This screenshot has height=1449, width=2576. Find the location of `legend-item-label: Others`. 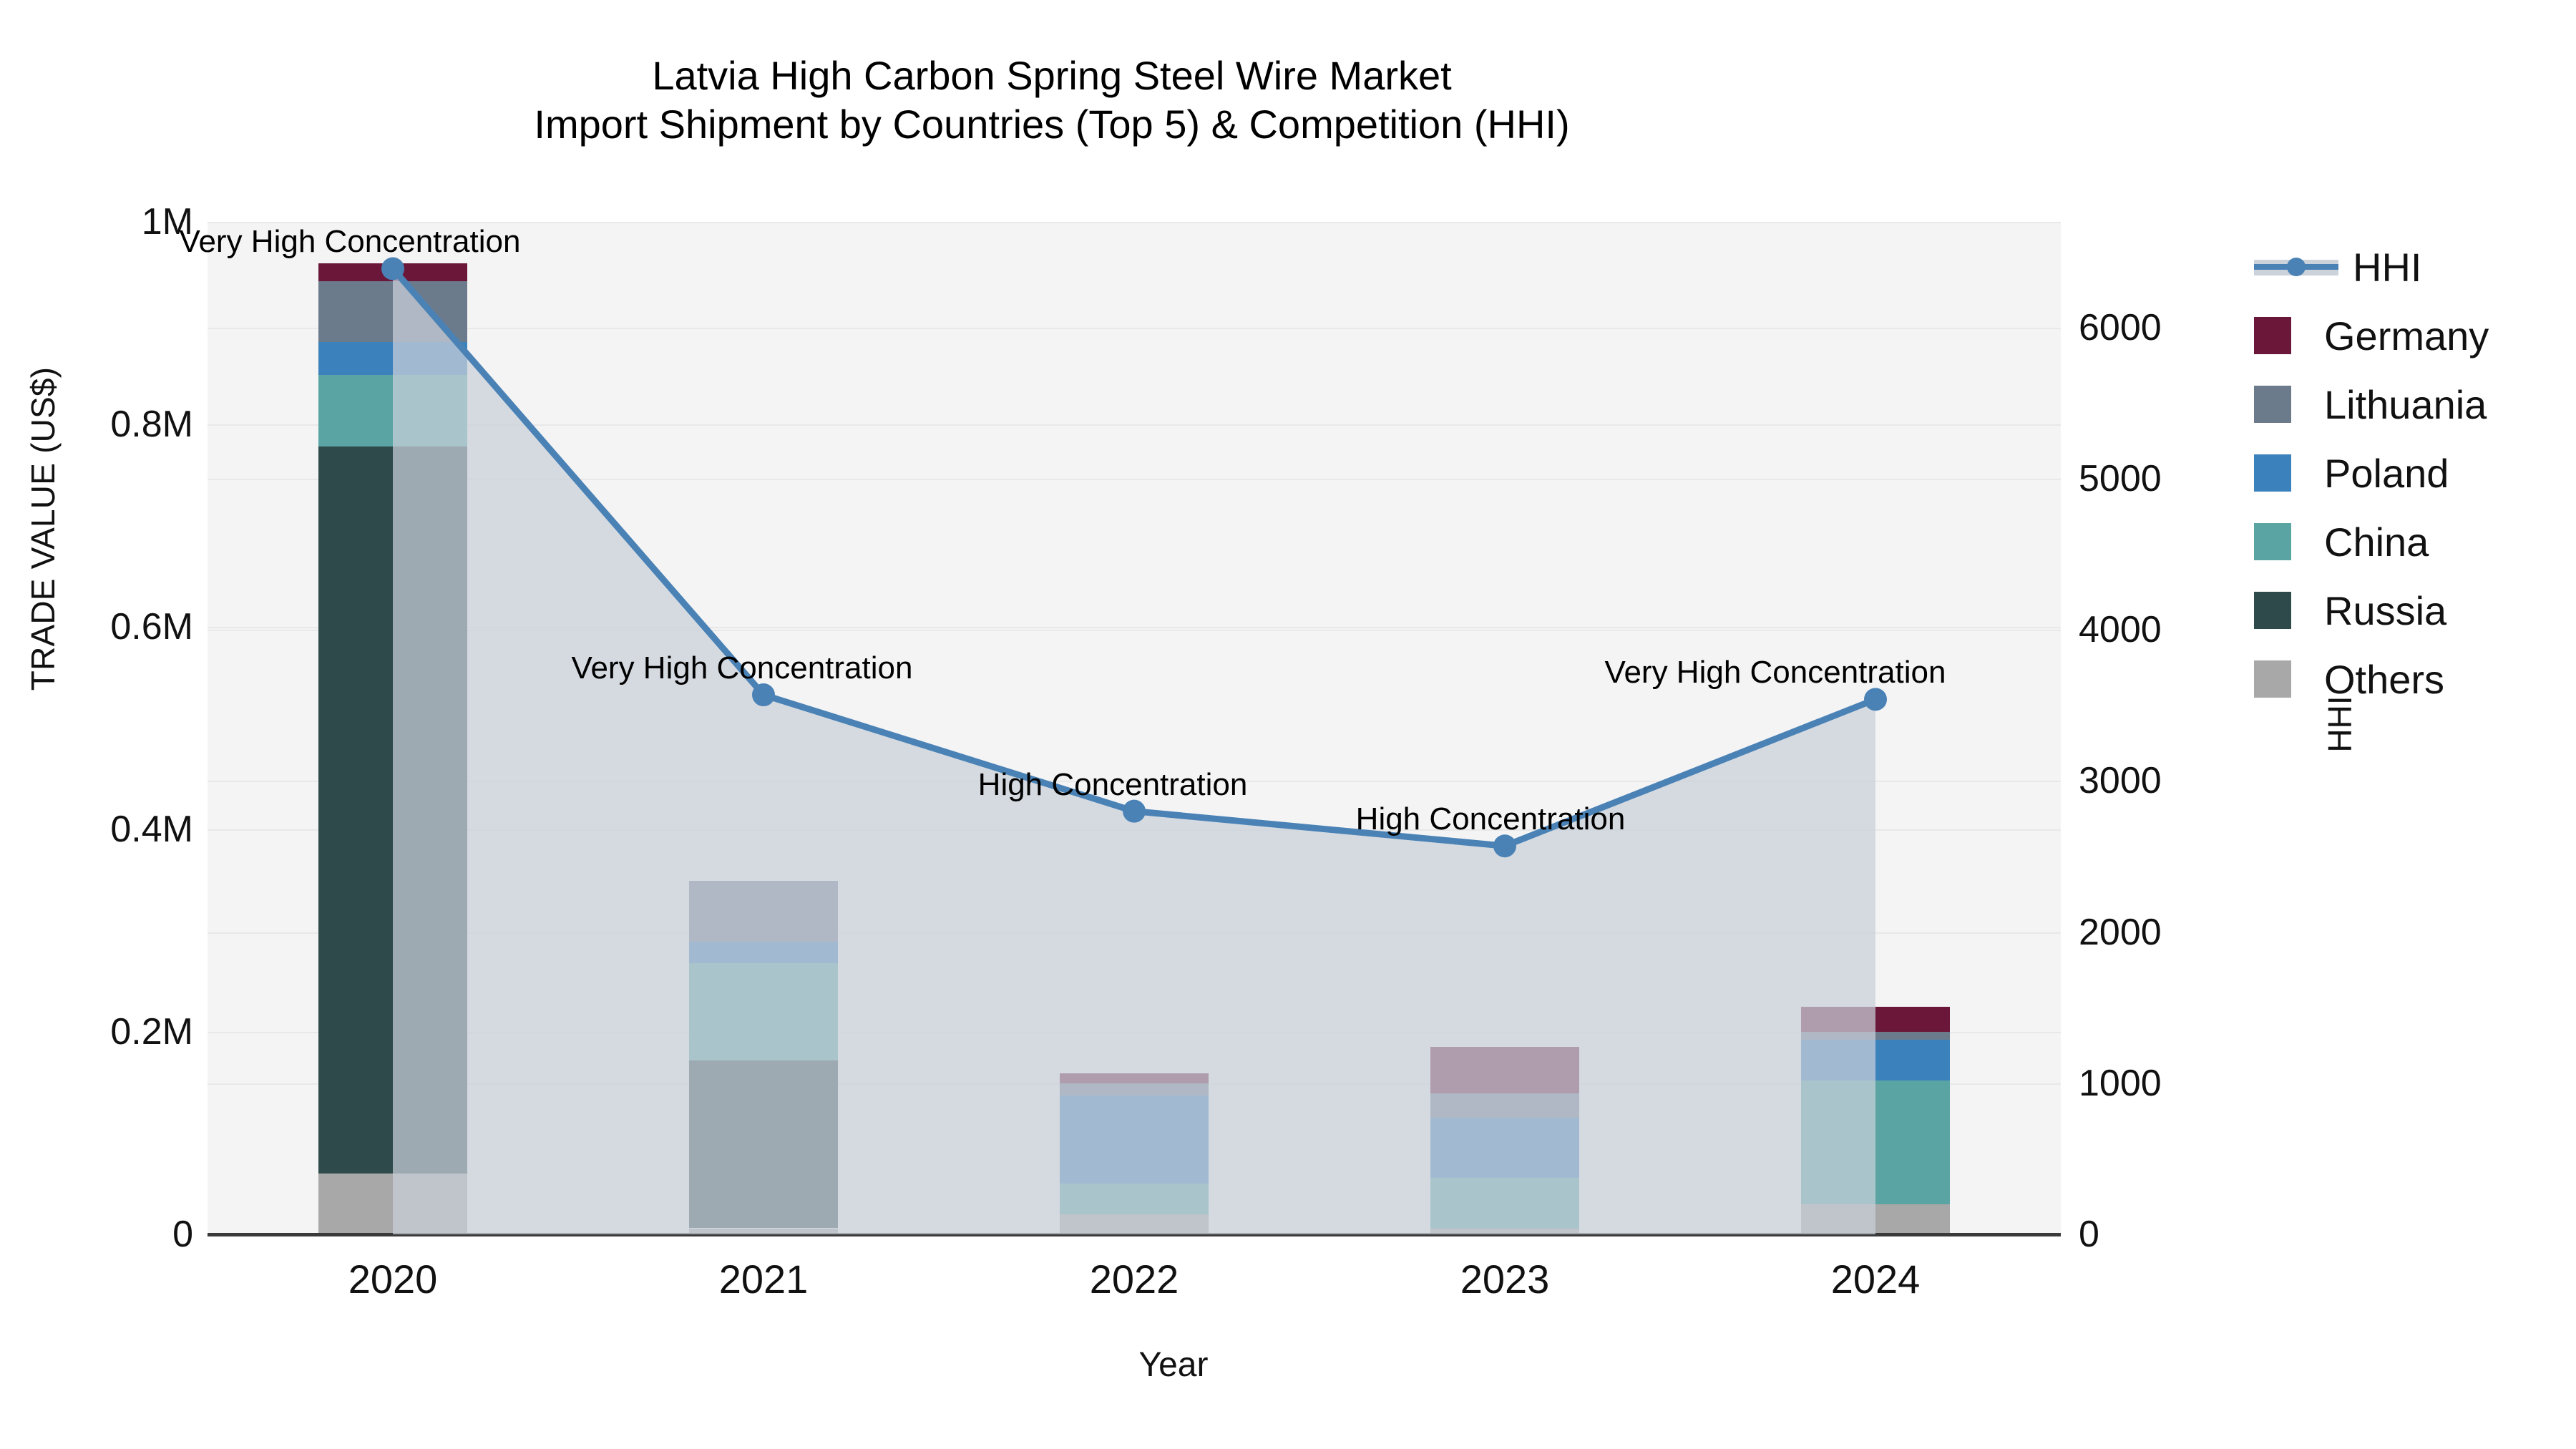

legend-item-label: Others is located at coordinates (2384, 679).